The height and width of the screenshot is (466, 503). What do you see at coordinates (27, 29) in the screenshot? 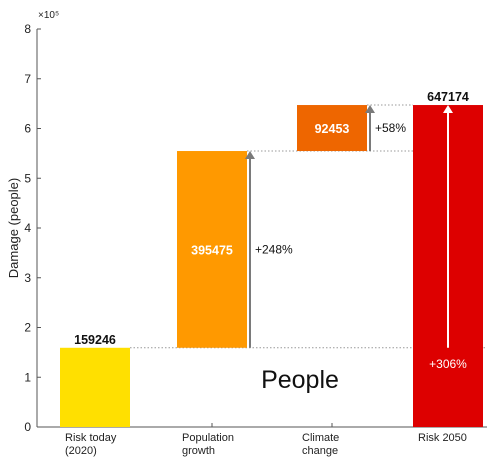
I see `y-tick-label: 8` at bounding box center [27, 29].